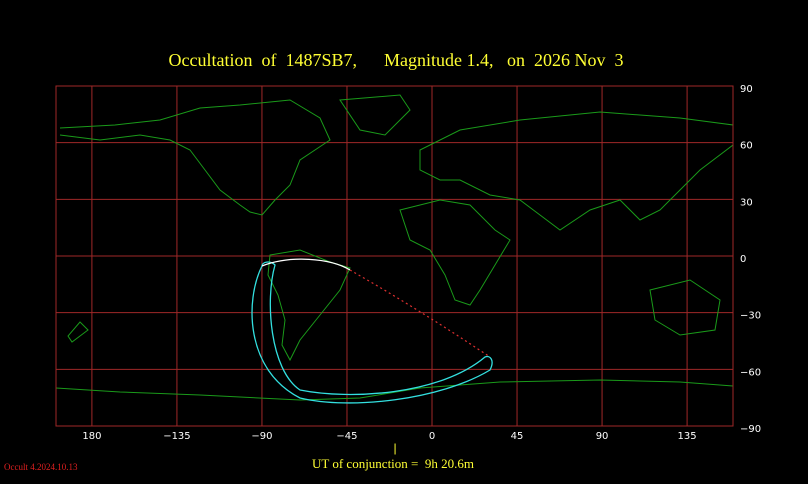  I want to click on south-america, so click(309, 305).